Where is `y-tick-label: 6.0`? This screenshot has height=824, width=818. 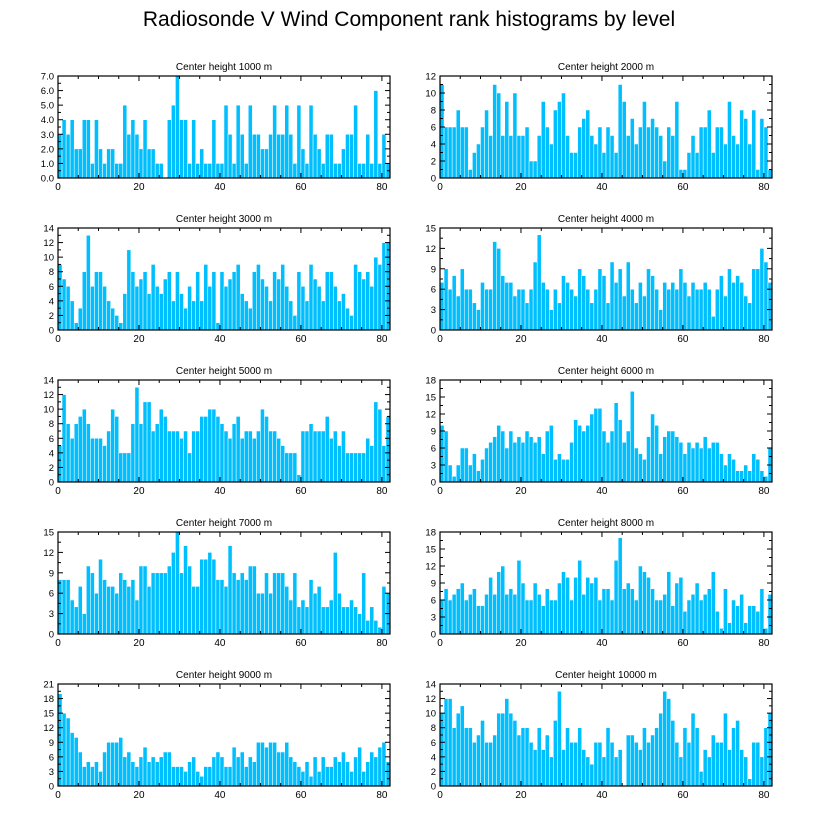
y-tick-label: 6.0 is located at coordinates (47, 91).